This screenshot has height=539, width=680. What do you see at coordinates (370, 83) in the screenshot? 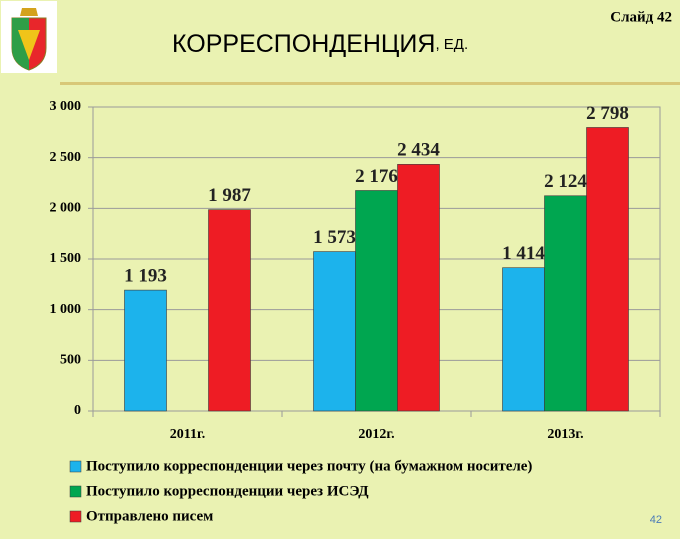
I see `header-rule` at bounding box center [370, 83].